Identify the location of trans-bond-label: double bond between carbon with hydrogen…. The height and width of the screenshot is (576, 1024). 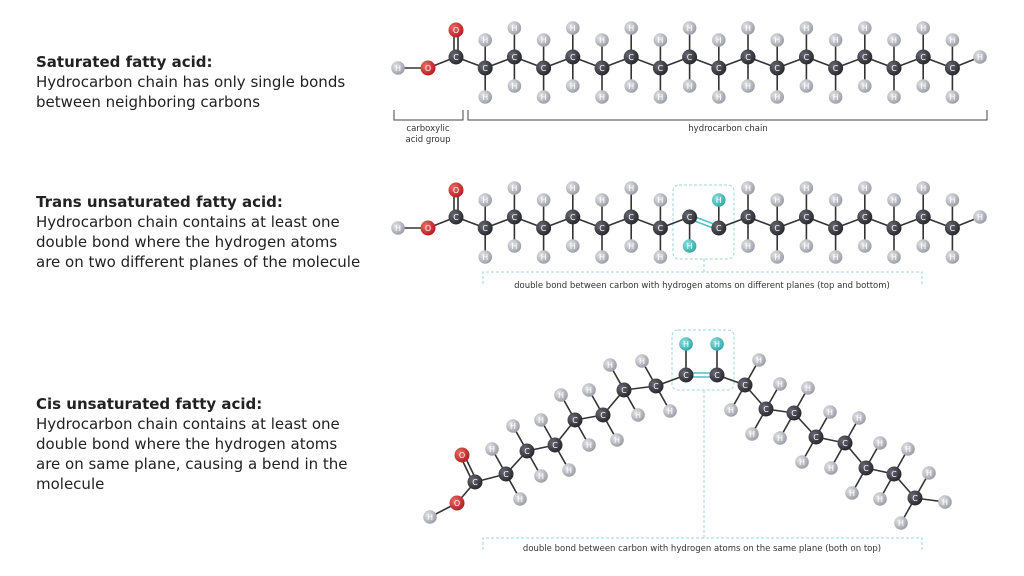
(702, 286).